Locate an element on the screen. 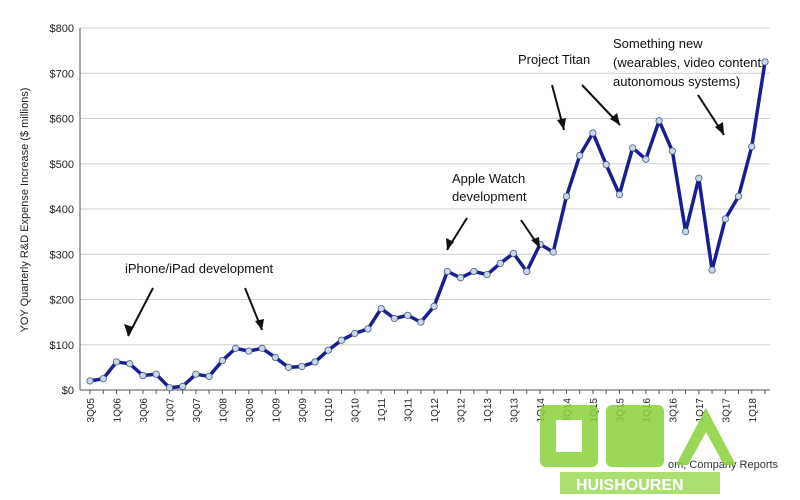 Image resolution: width=800 pixels, height=500 pixels. x-tick-label: 1Q13 is located at coordinates (488, 410).